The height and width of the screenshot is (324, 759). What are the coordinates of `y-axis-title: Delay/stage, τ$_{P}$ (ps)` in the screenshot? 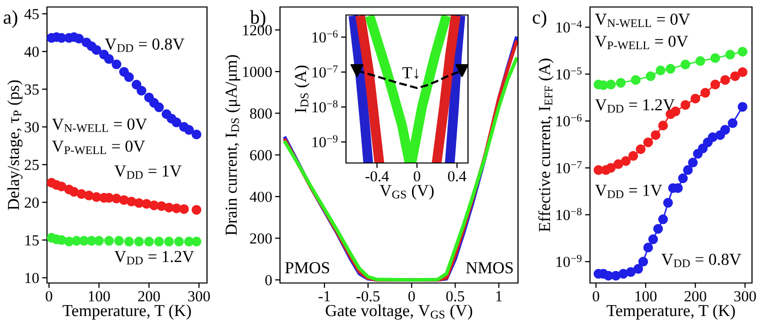 It's located at (15, 145).